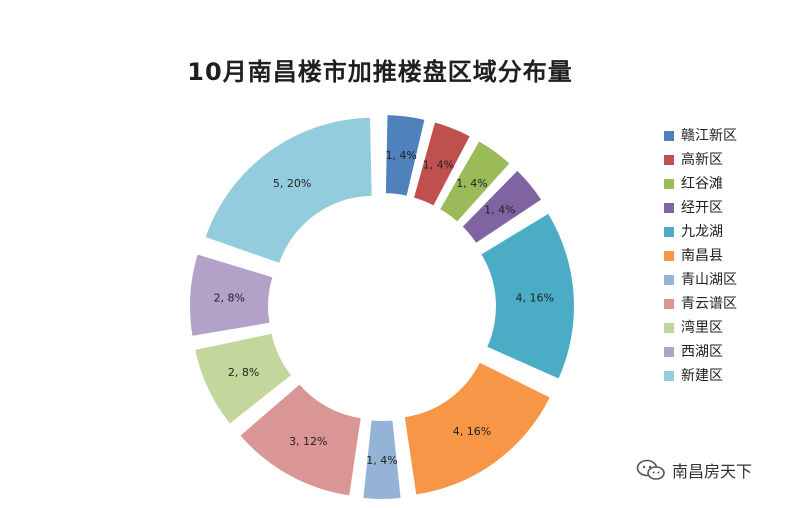 This screenshot has width=800, height=508. I want to click on slice-label-0: 1, 4%, so click(400, 155).